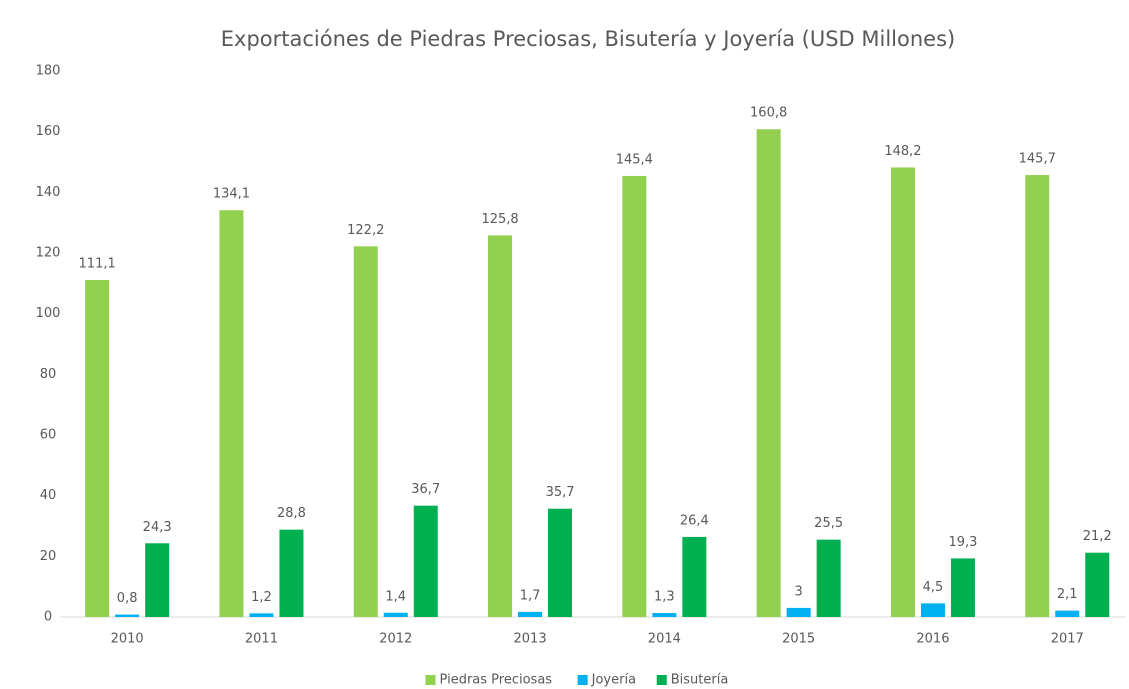  I want to click on x-tick-label: 2016, so click(932, 639).